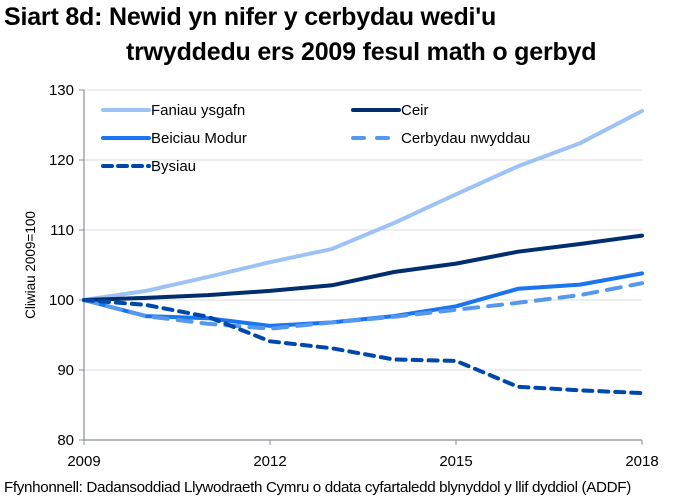  What do you see at coordinates (363, 306) in the screenshot?
I see `series-line-cerbydau-nwyddau` at bounding box center [363, 306].